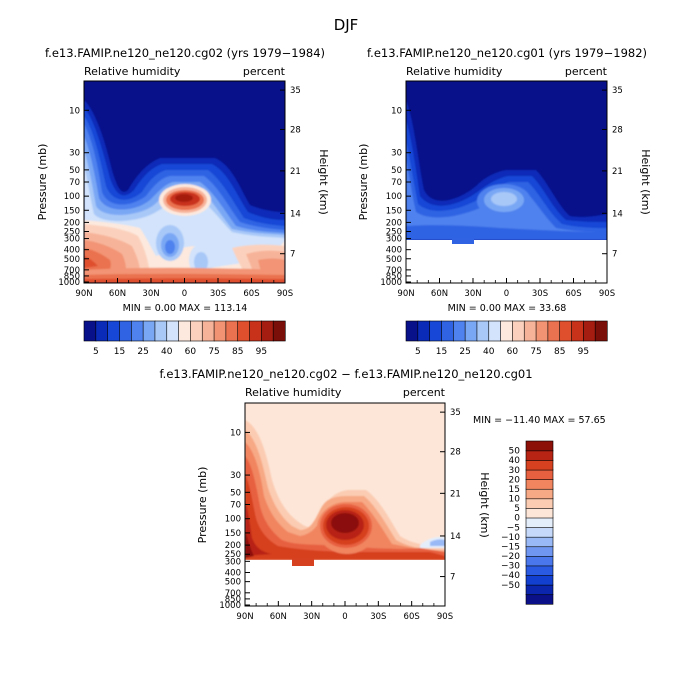 This screenshot has width=692, height=690. Describe the element at coordinates (185, 308) in the screenshot. I see `panel-stats: MIN = 0.00 MAX = 113.14` at that location.